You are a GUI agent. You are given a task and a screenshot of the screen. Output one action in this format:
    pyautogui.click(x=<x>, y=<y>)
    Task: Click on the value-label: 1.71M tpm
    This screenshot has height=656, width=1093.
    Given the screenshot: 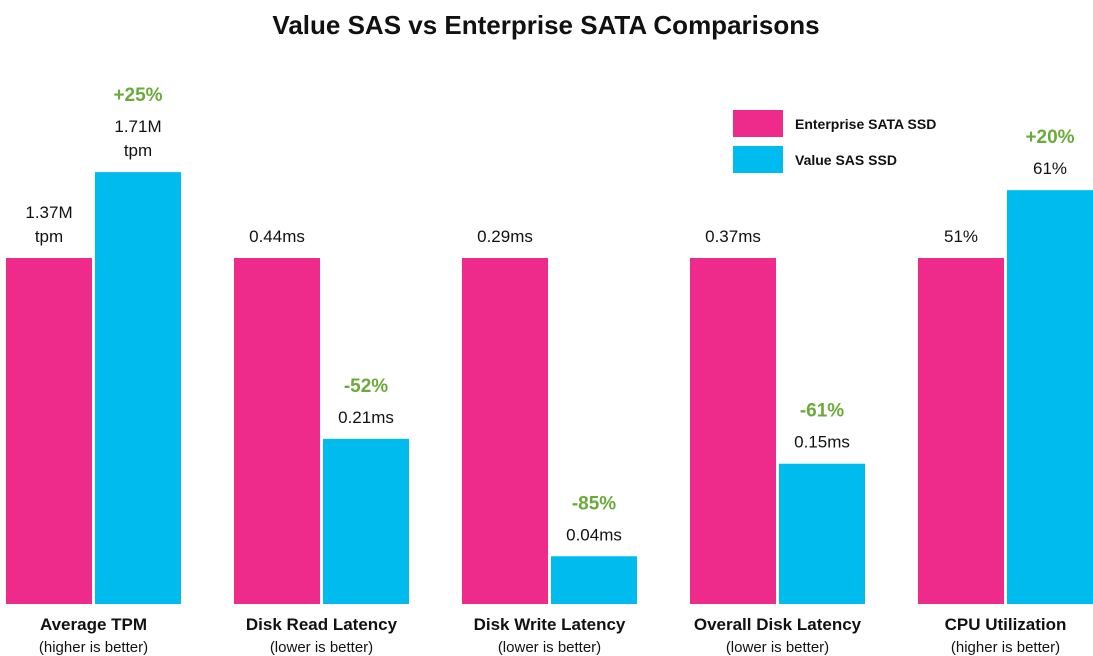 What is the action you would take?
    pyautogui.click(x=137, y=138)
    